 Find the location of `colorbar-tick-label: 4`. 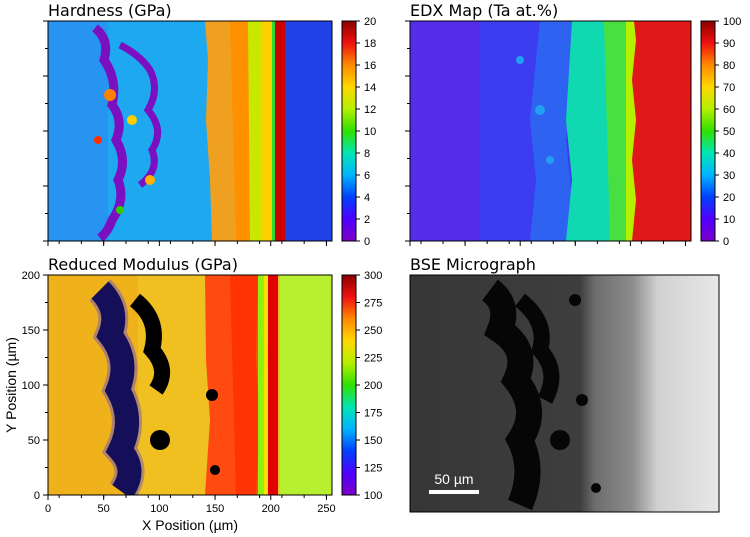

colorbar-tick-label: 4 is located at coordinates (367, 198).